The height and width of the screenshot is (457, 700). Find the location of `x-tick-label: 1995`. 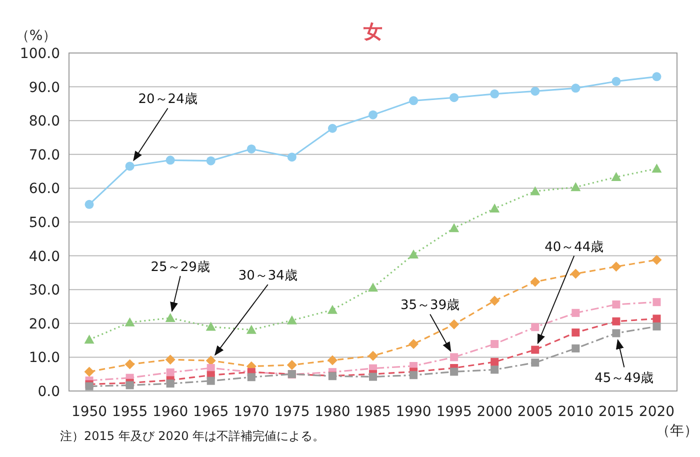

x-tick-label: 1995 is located at coordinates (454, 412).